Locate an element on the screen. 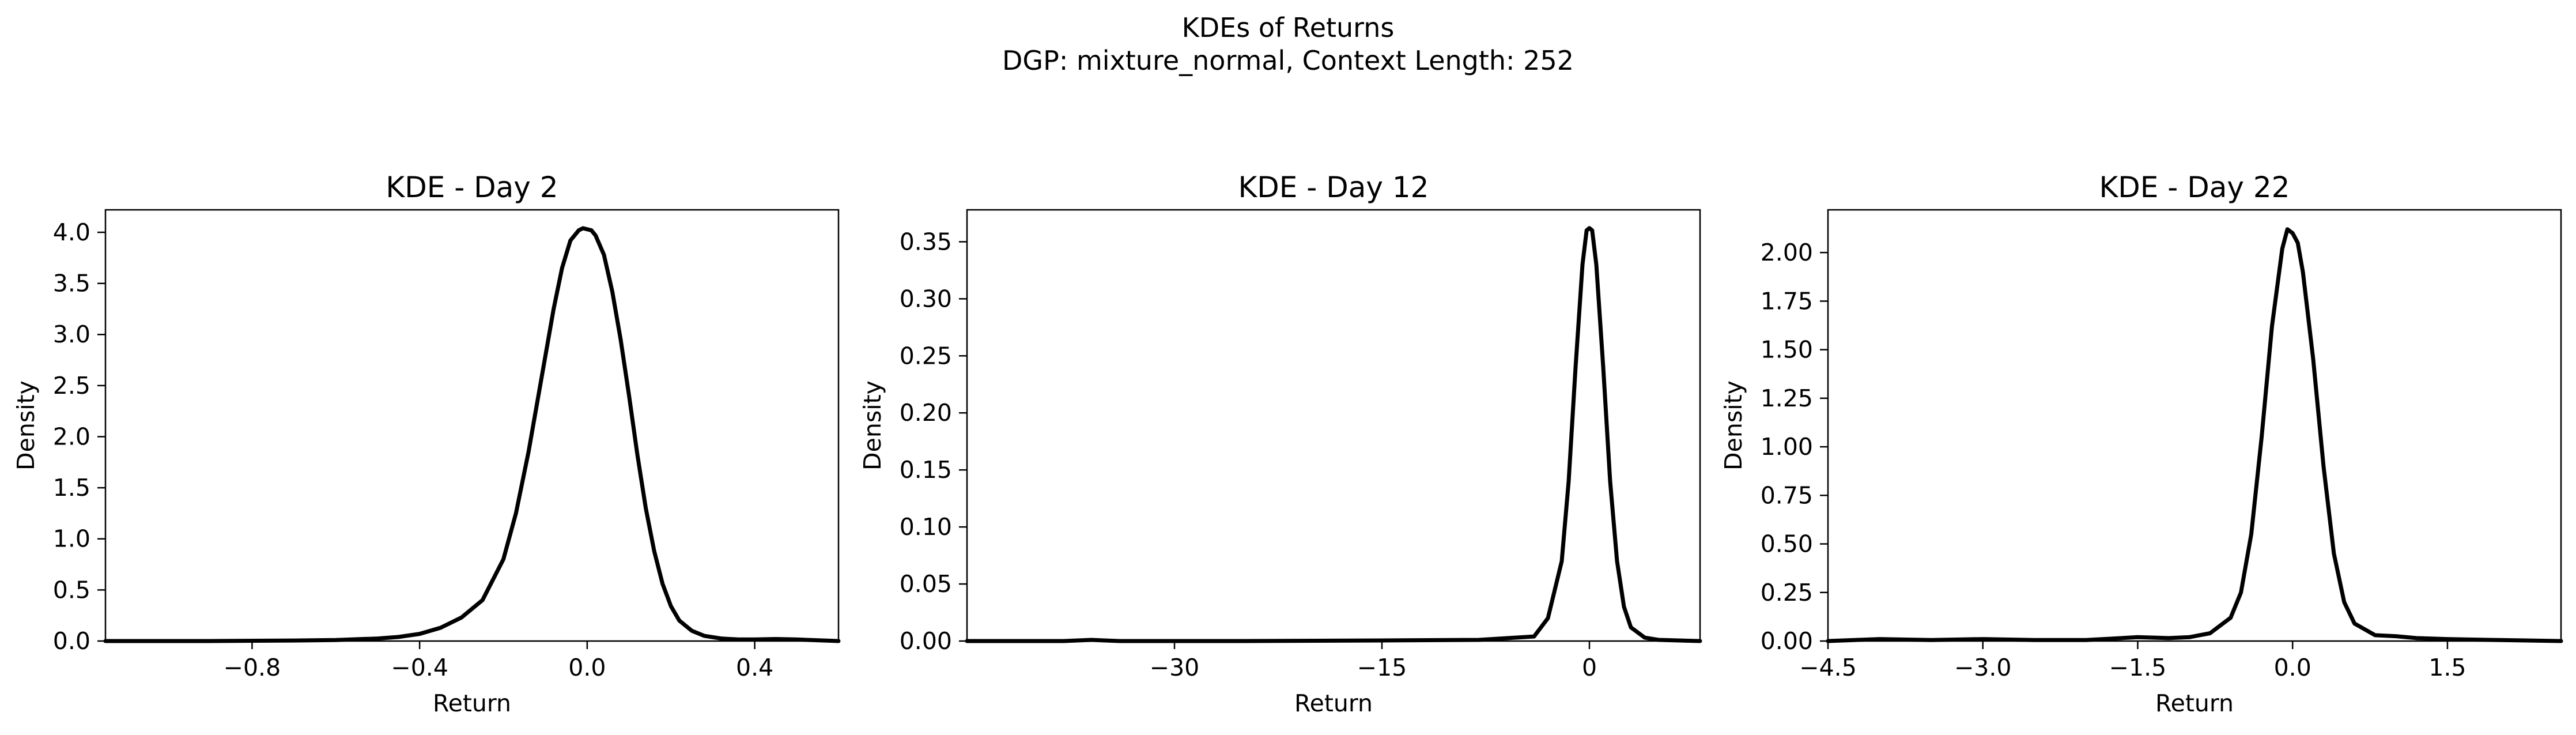 This screenshot has height=735, width=2576. figure-title-line-1: KDEs of Returns is located at coordinates (1288, 27).